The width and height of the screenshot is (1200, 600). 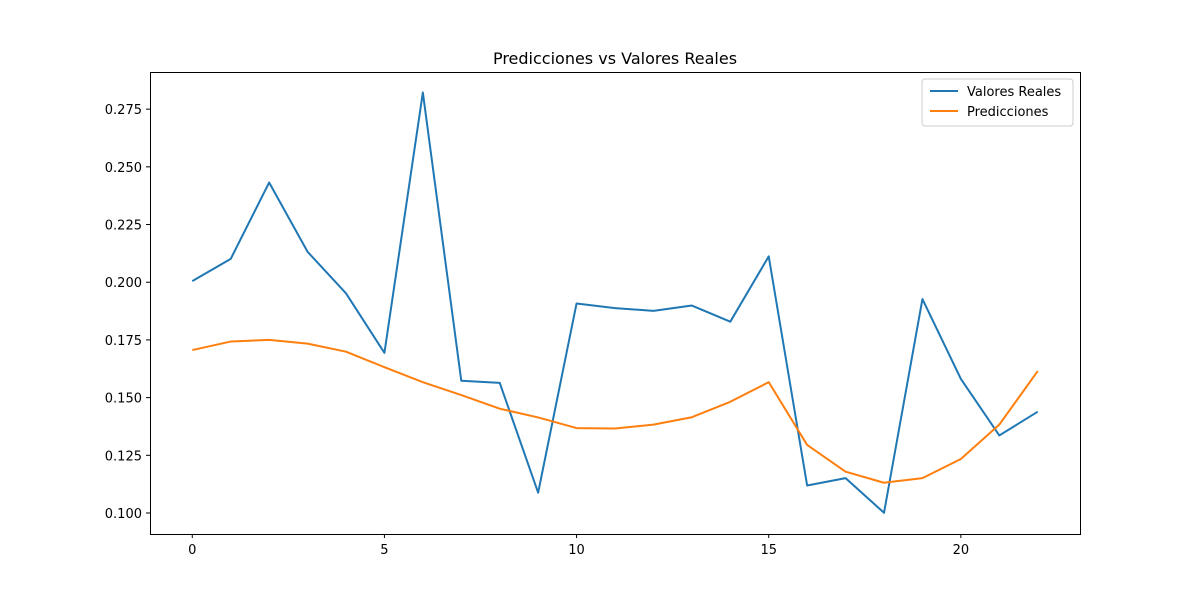 What do you see at coordinates (123, 283) in the screenshot?
I see `y-tick-label: 0.200` at bounding box center [123, 283].